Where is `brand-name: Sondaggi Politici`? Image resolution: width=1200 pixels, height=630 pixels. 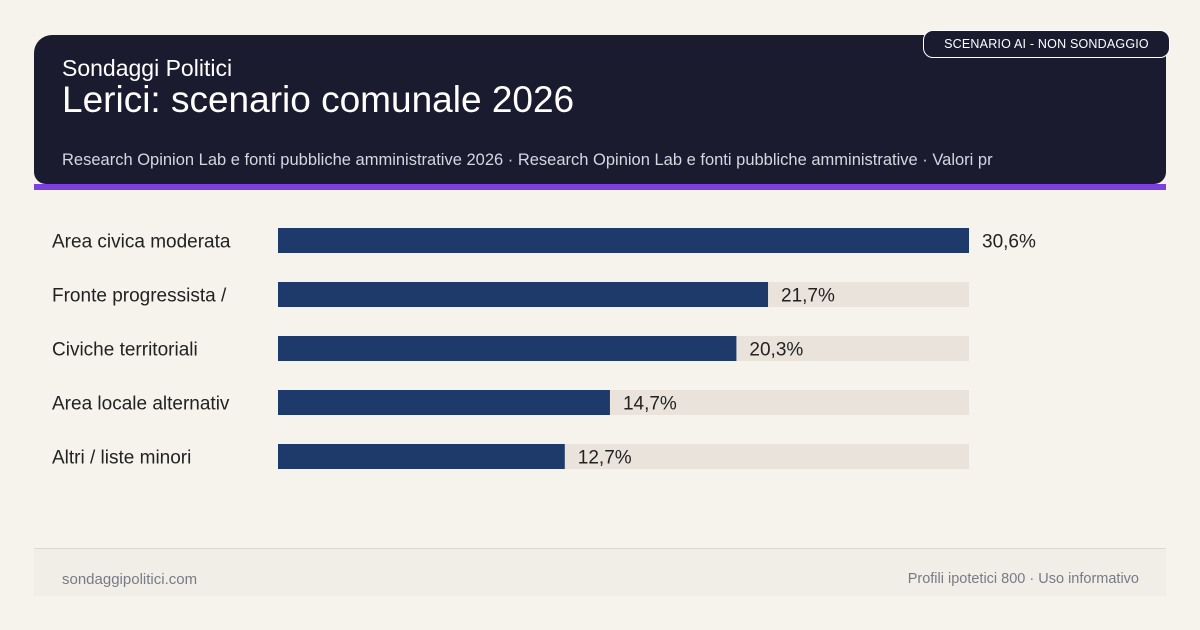 brand-name: Sondaggi Politici is located at coordinates (147, 68).